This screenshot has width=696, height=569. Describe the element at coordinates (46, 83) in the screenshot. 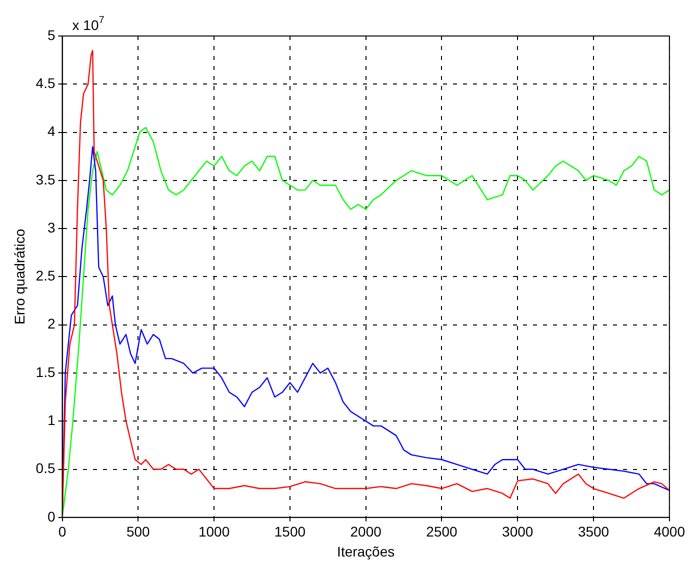

I see `y-tick-label: 4.5` at that location.